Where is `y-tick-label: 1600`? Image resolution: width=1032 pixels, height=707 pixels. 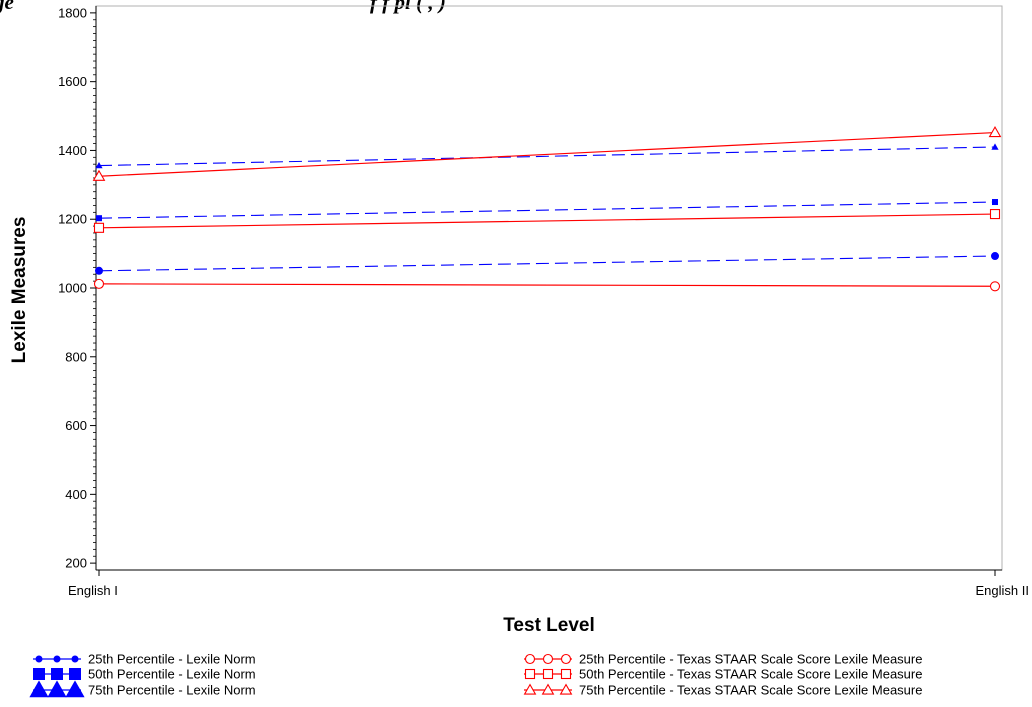 y-tick-label: 1600 is located at coordinates (72, 81).